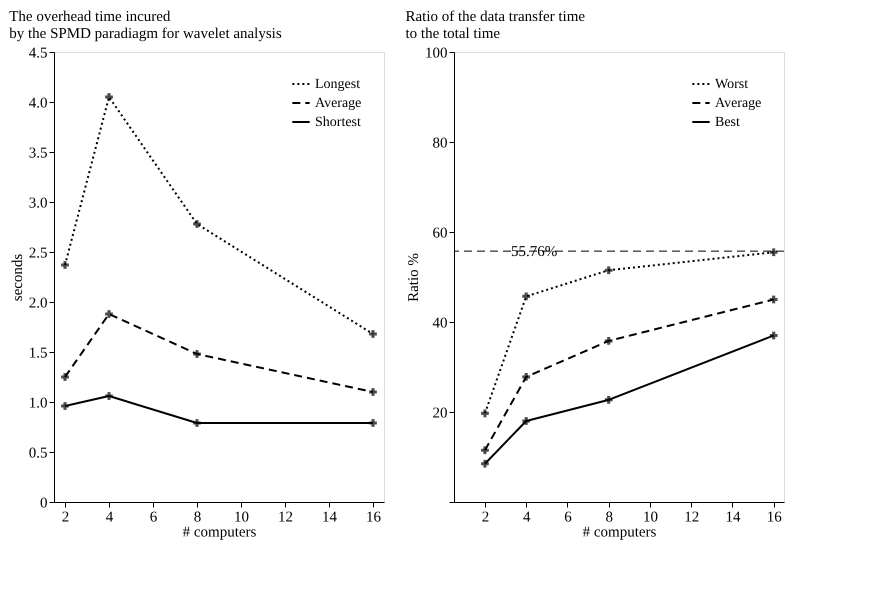 The image size is (893, 593). What do you see at coordinates (44, 504) in the screenshot?
I see `y-tick-label: 0` at bounding box center [44, 504].